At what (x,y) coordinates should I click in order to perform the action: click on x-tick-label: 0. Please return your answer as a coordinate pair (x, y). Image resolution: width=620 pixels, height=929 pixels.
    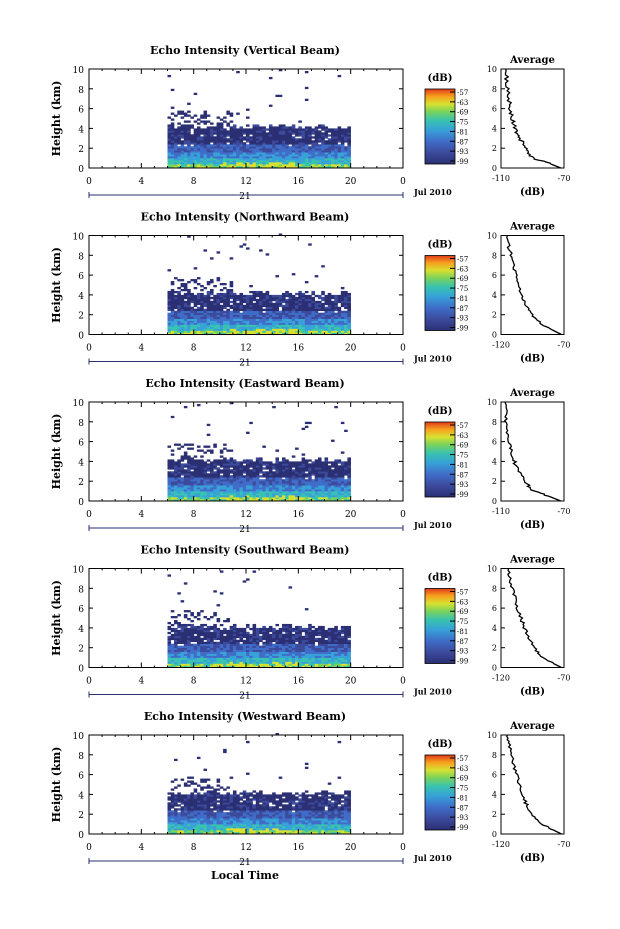
    Looking at the image, I should click on (89, 515).